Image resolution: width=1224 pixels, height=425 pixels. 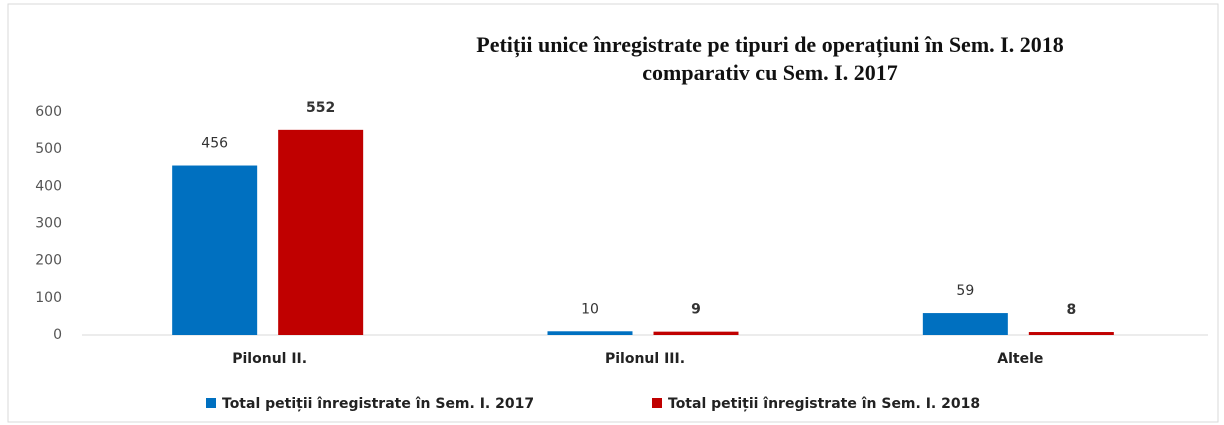 What do you see at coordinates (769, 72) in the screenshot?
I see `chart-title: comparativ cu Sem. I. 2017` at bounding box center [769, 72].